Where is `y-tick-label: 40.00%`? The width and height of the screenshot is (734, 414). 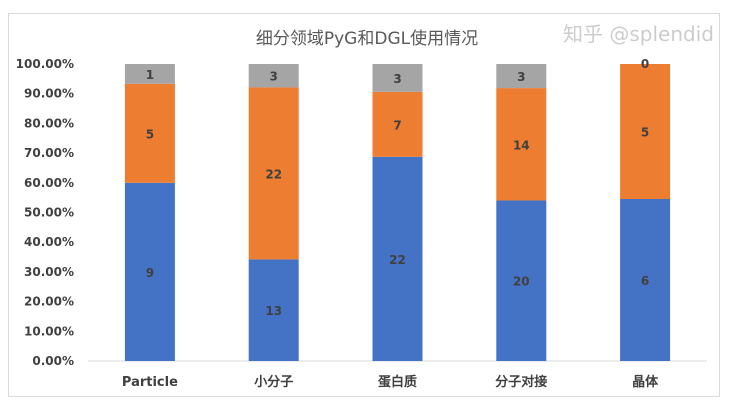
y-tick-label: 40.00% is located at coordinates (49, 242).